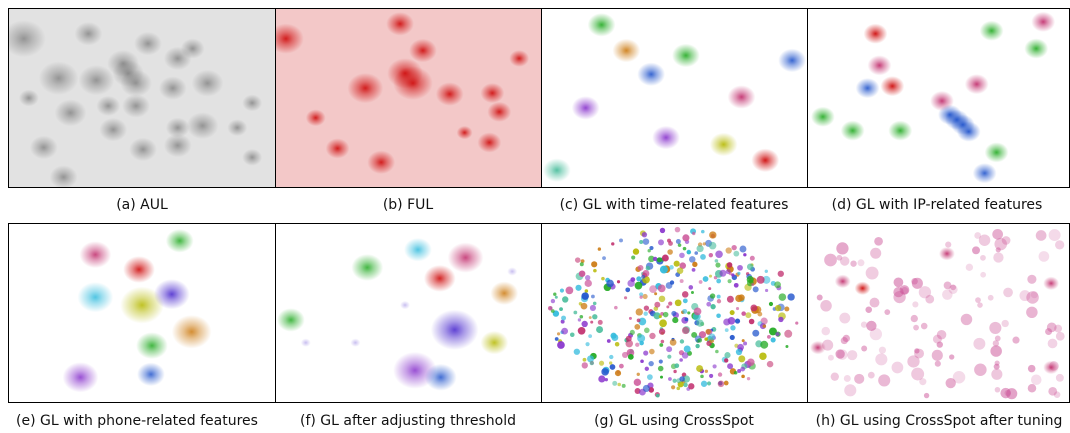  What do you see at coordinates (142, 205) in the screenshot?
I see `caption-a: (a) AUL` at bounding box center [142, 205].